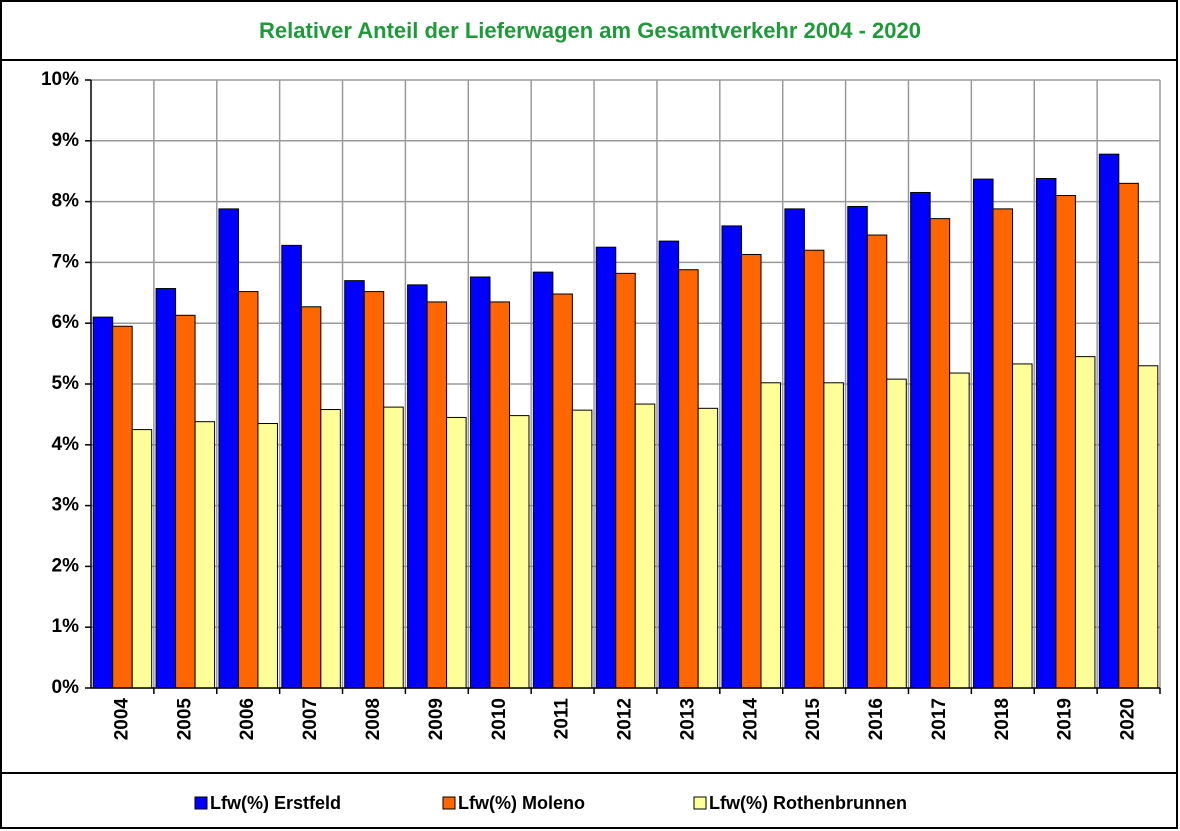 Image resolution: width=1180 pixels, height=831 pixels. I want to click on x-tick-label: 2015, so click(813, 719).